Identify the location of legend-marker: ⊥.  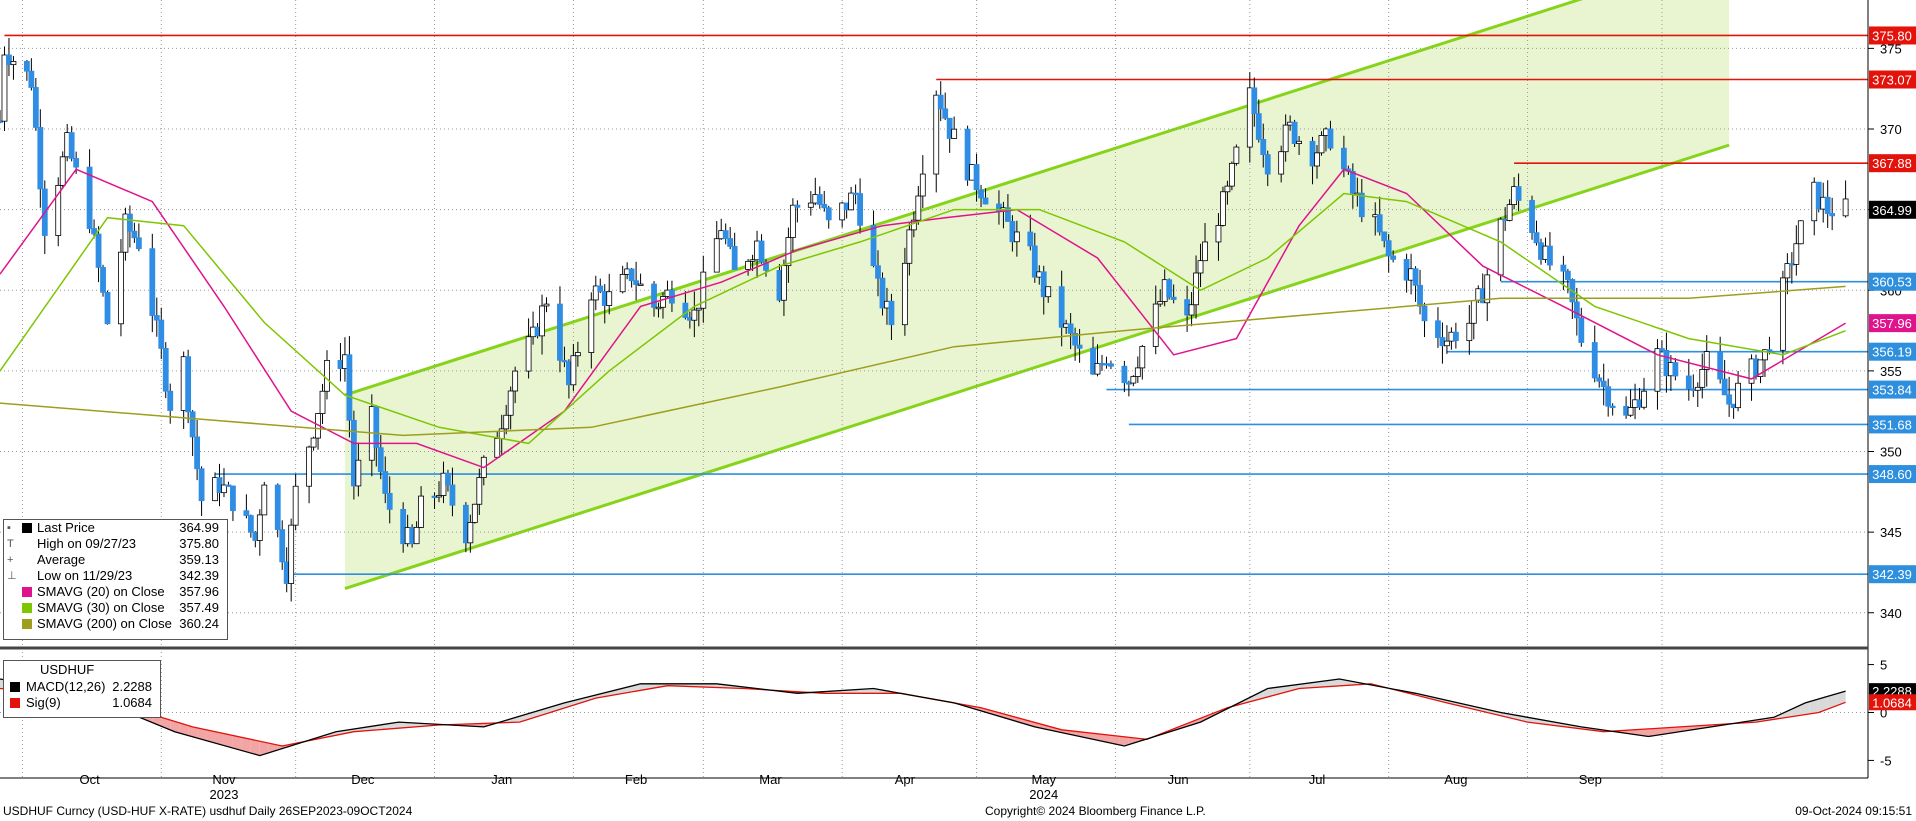
(12, 576).